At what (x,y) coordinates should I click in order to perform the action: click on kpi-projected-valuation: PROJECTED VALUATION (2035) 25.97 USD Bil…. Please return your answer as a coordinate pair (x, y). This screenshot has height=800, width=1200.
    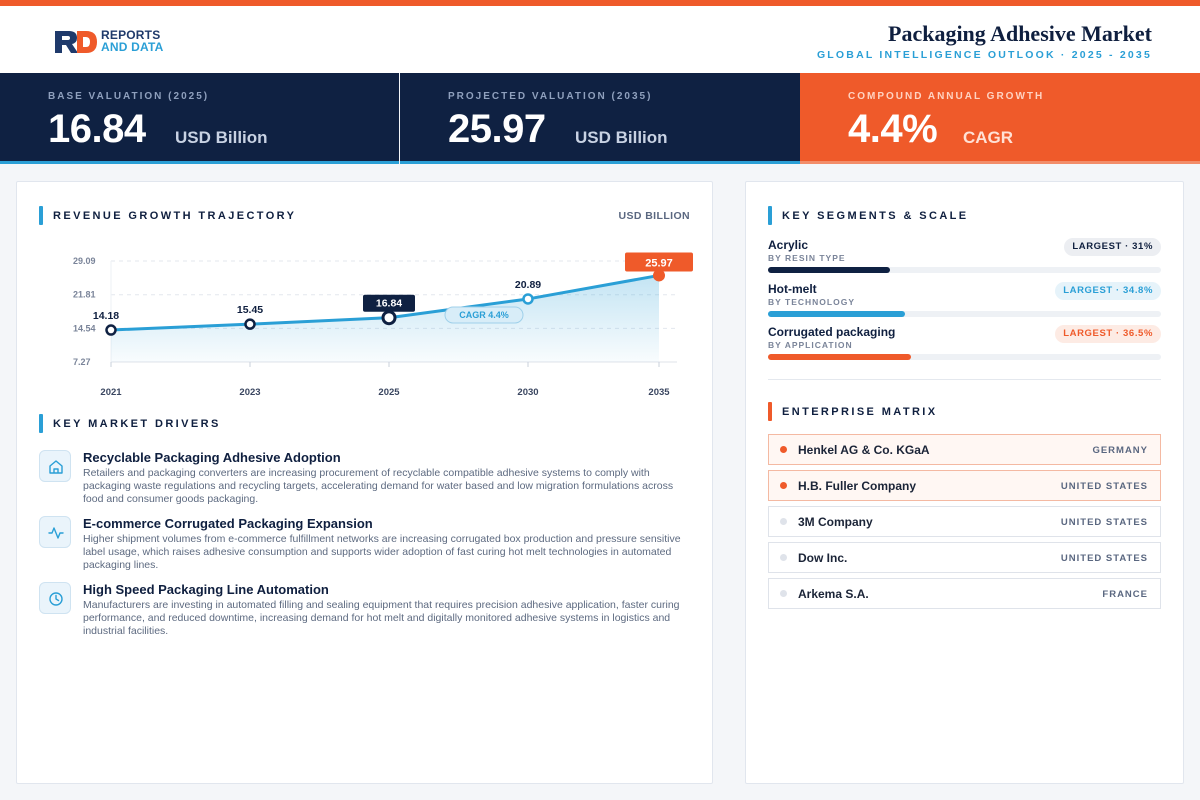
    Looking at the image, I should click on (600, 118).